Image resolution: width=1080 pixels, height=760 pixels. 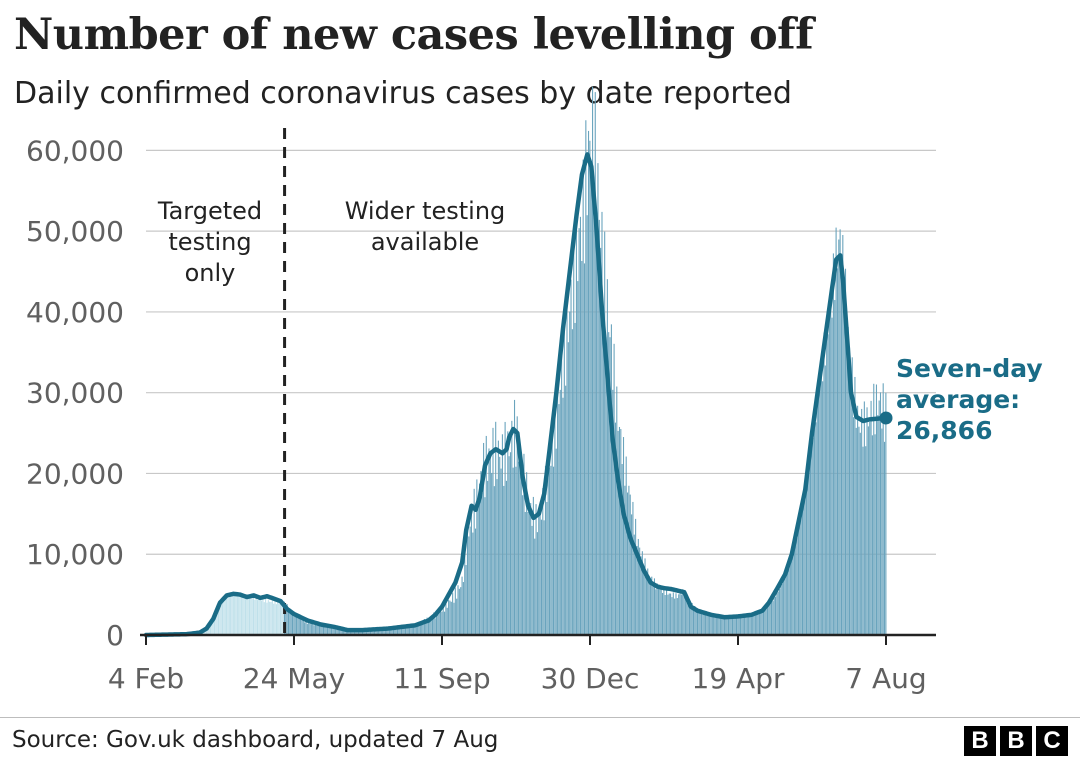 I want to click on y-tick-label-40000: 40,000, so click(x=75, y=312).